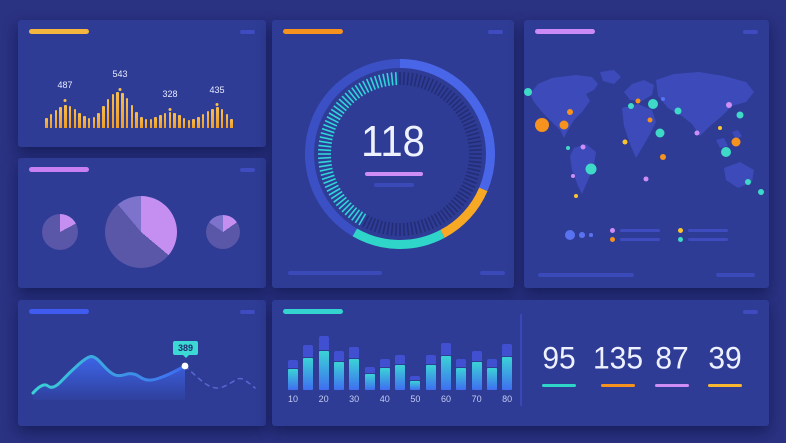 Image resolution: width=786 pixels, height=443 pixels. What do you see at coordinates (404, 352) in the screenshot?
I see `stacked-bar-chart` at bounding box center [404, 352].